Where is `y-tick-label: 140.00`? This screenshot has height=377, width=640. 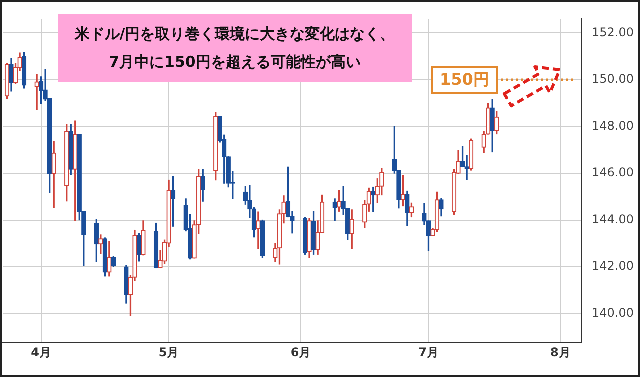
y-tick-label: 140.00 is located at coordinates (613, 313).